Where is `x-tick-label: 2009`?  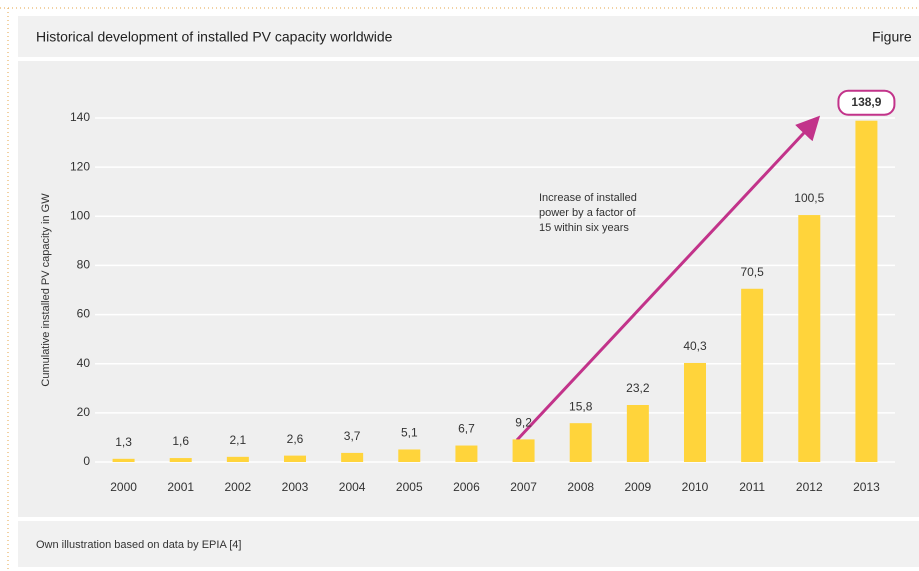 x-tick-label: 2009 is located at coordinates (638, 487).